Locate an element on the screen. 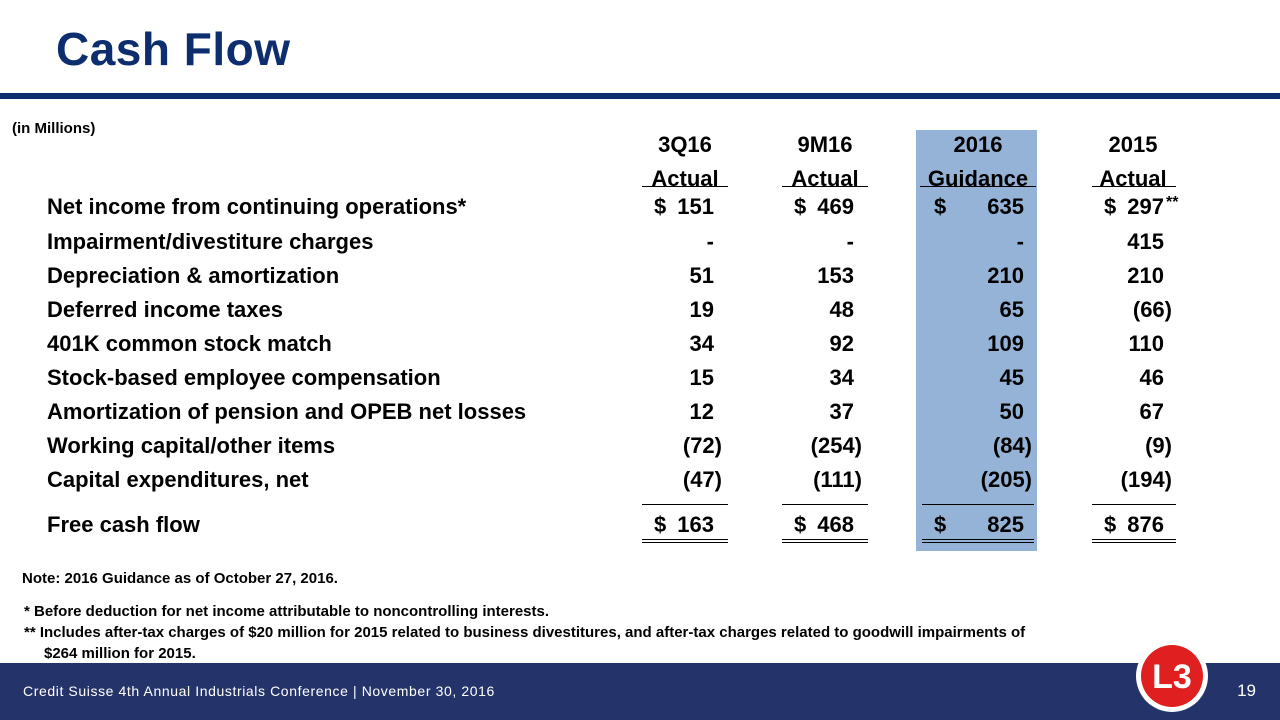  row-label-depreciation: Depreciation & amortization is located at coordinates (193, 275).